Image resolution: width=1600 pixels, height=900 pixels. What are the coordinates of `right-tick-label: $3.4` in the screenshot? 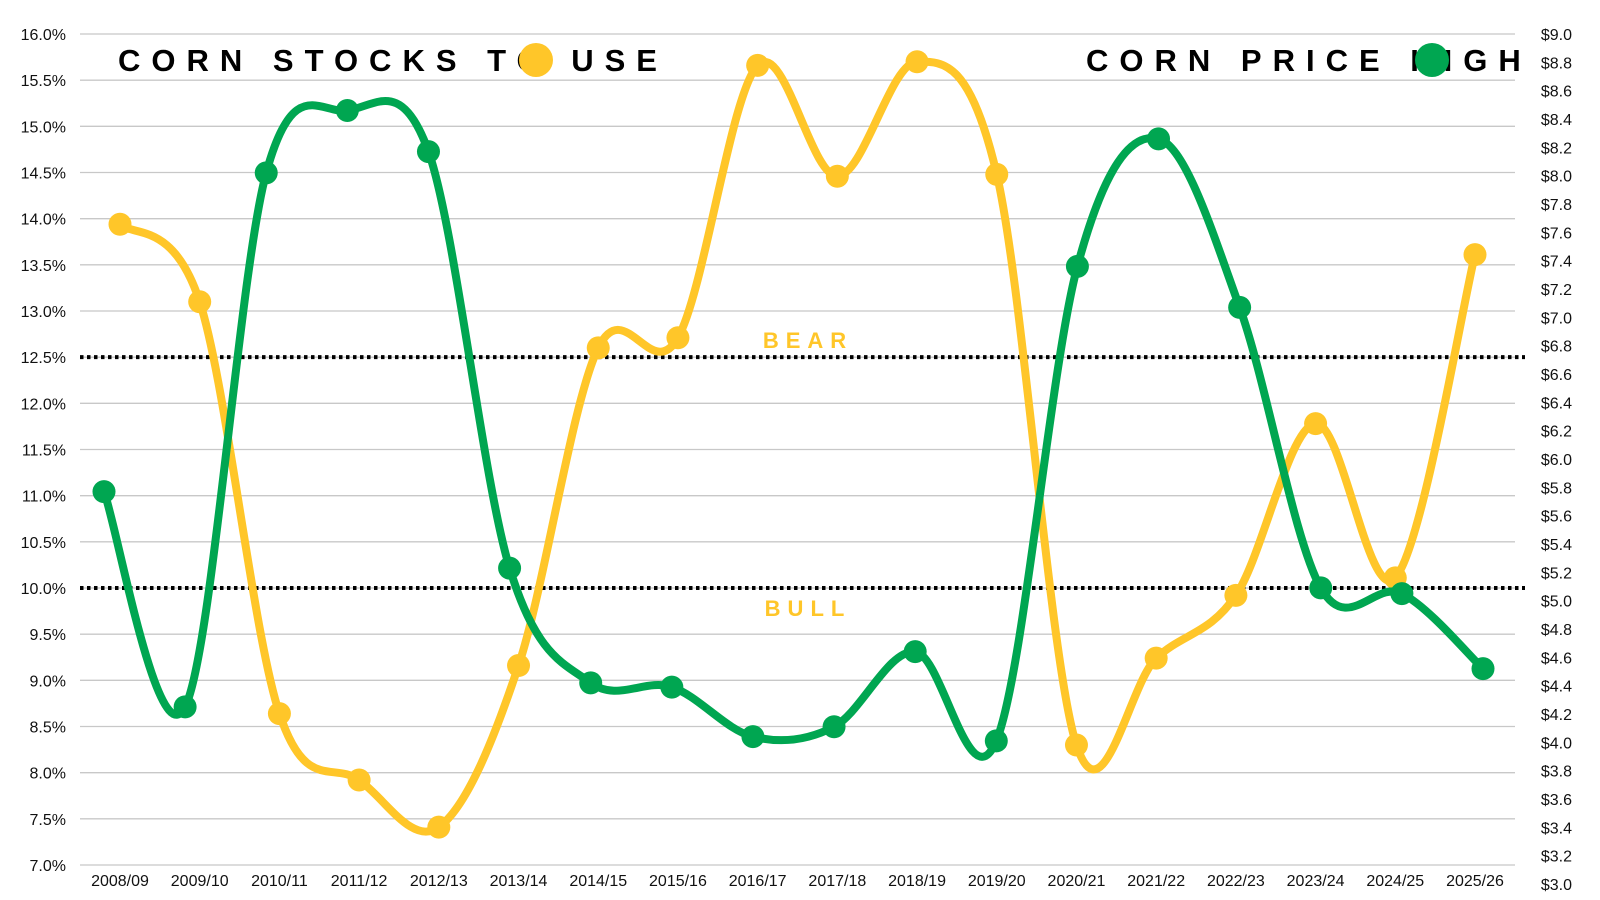 It's located at (1556, 828).